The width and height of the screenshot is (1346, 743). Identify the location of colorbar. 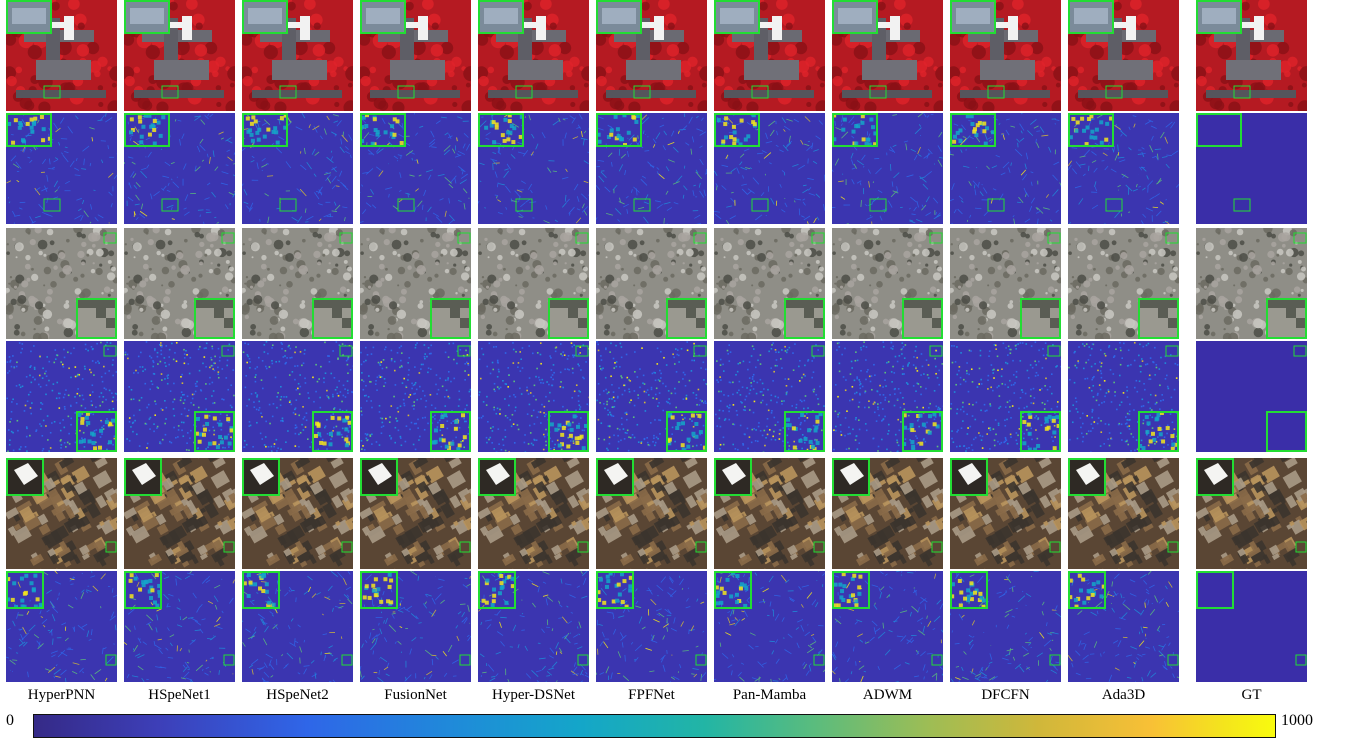
(654, 726).